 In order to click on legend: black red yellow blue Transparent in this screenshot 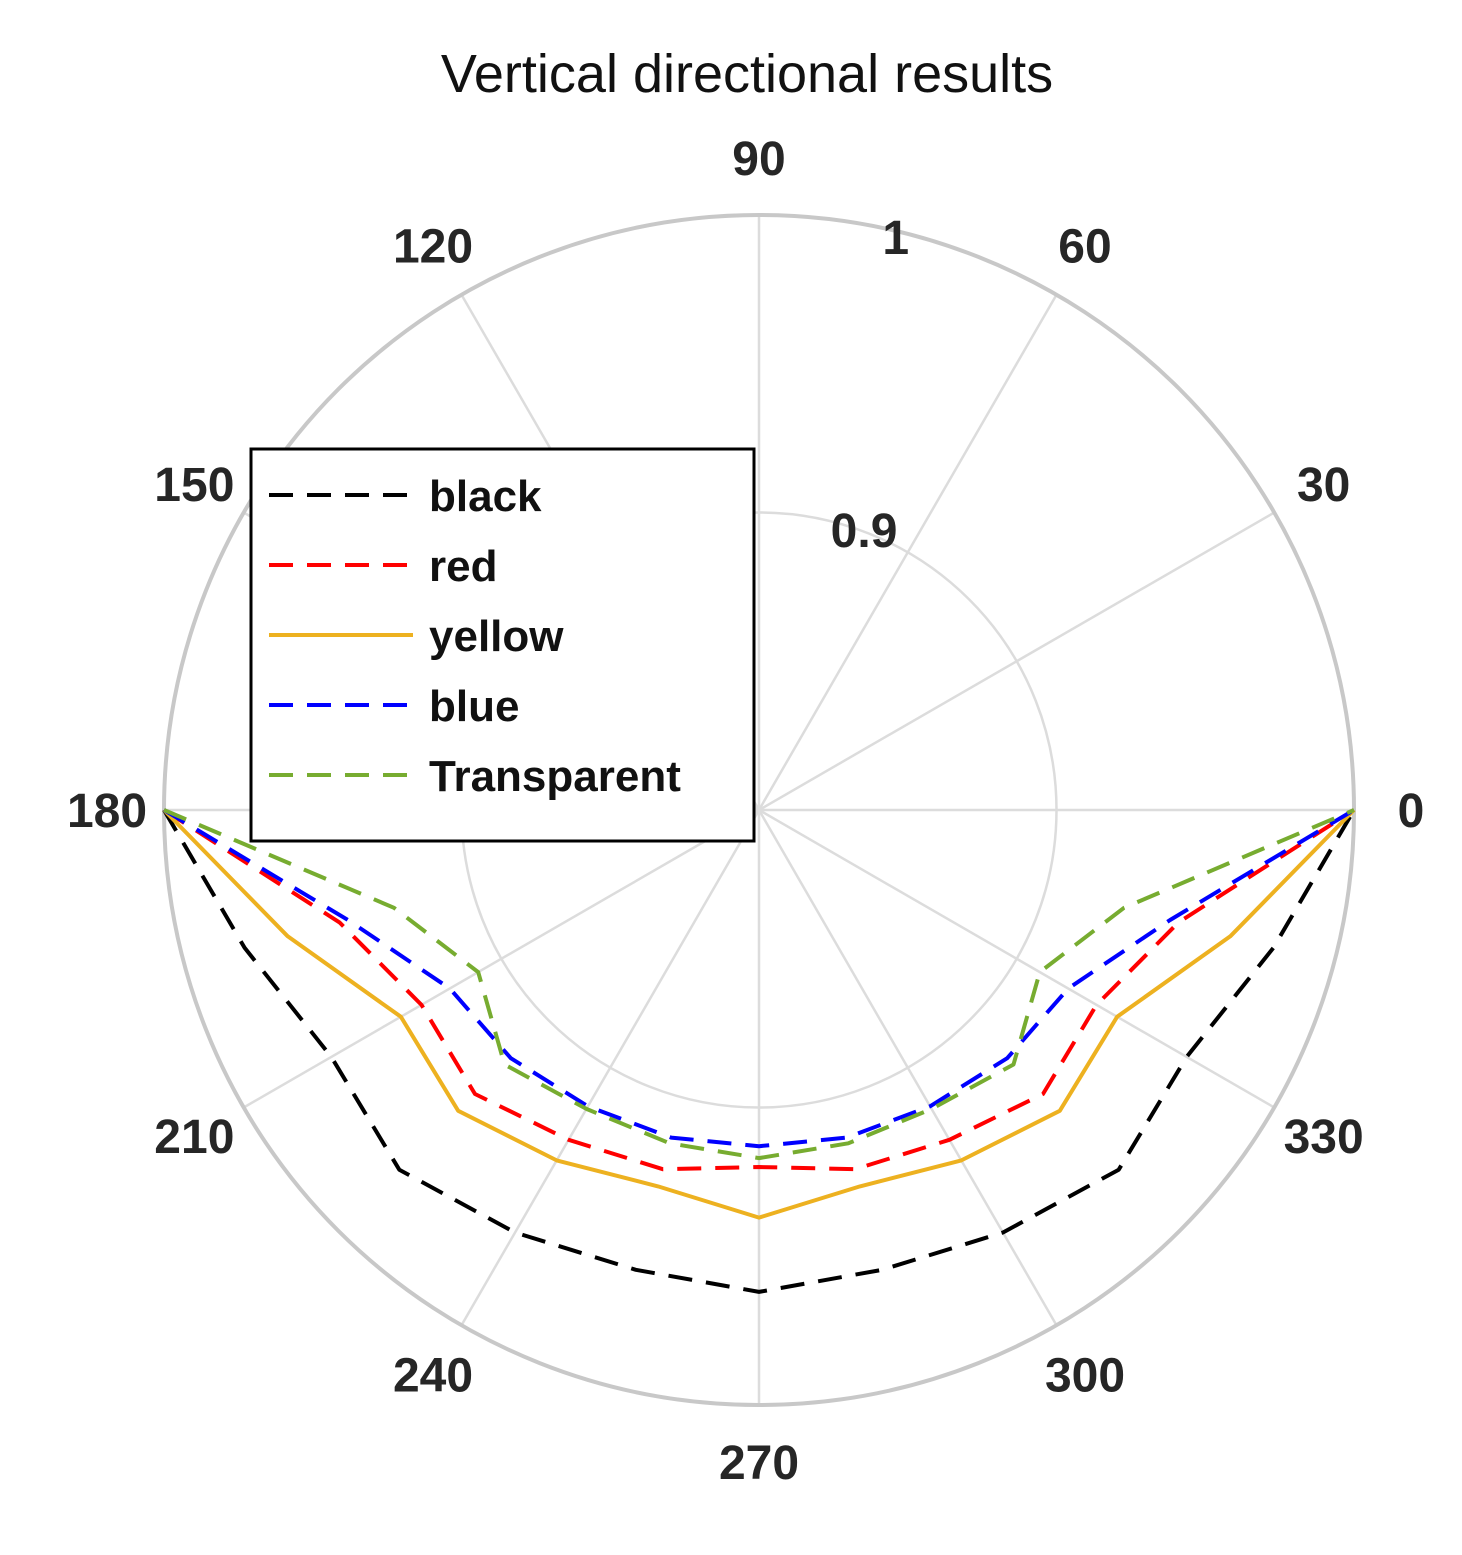, I will do `click(502, 645)`.